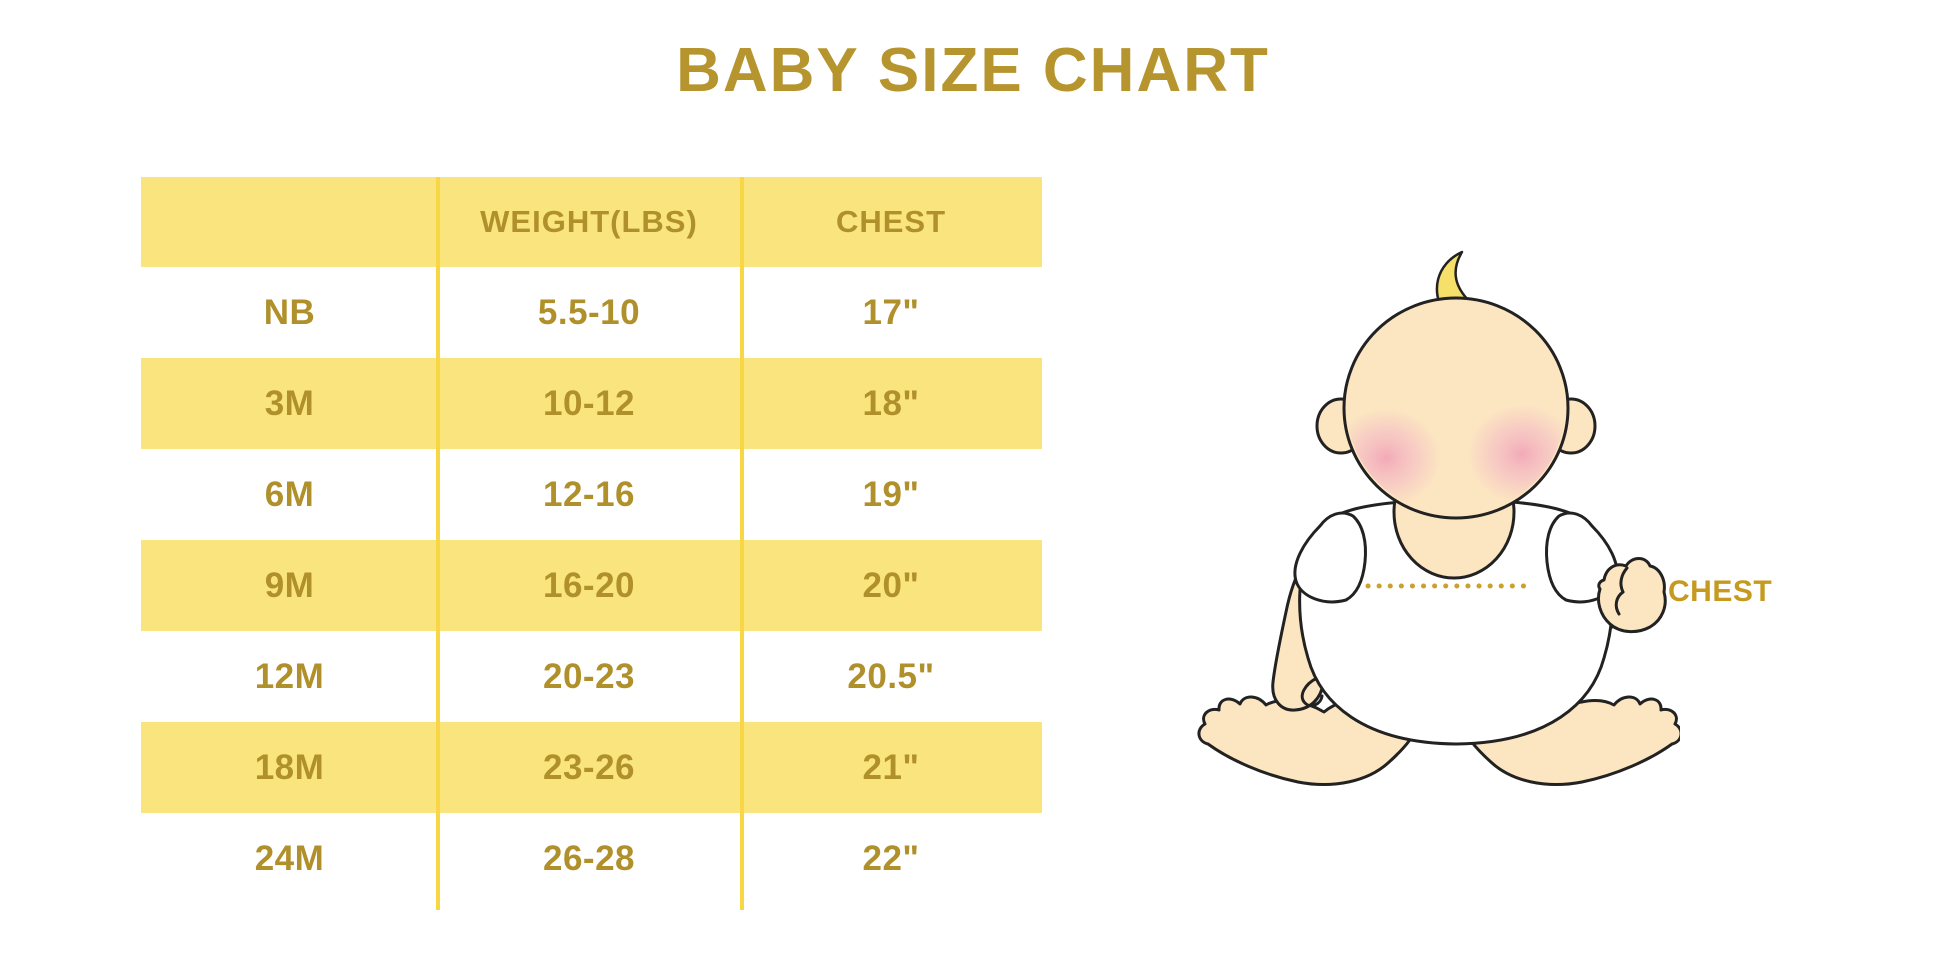 This screenshot has height=973, width=1946. What do you see at coordinates (1312, 692) in the screenshot?
I see `baby-left-hand-finger` at bounding box center [1312, 692].